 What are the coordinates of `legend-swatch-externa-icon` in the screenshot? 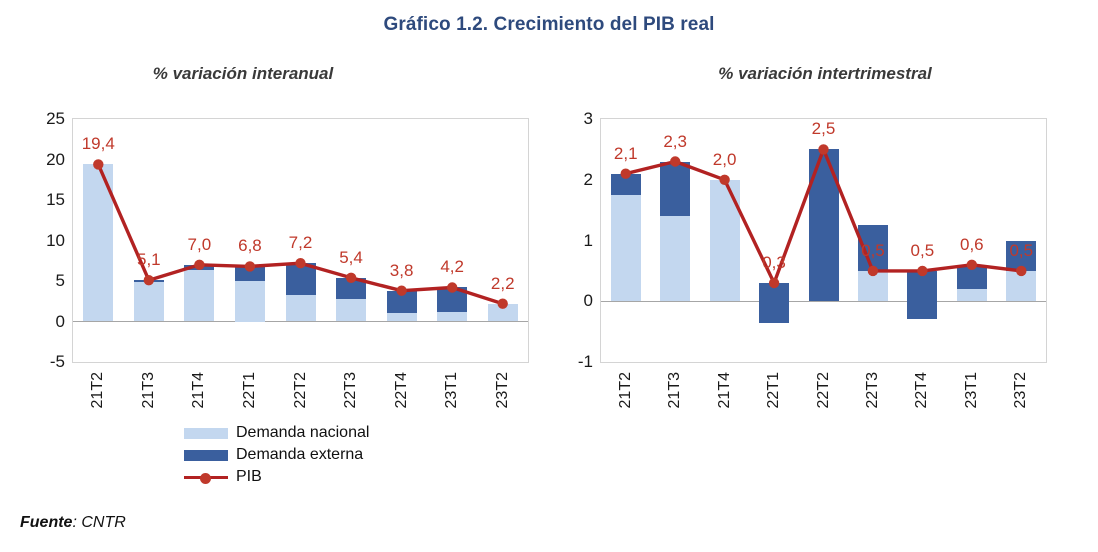 It's located at (206, 455).